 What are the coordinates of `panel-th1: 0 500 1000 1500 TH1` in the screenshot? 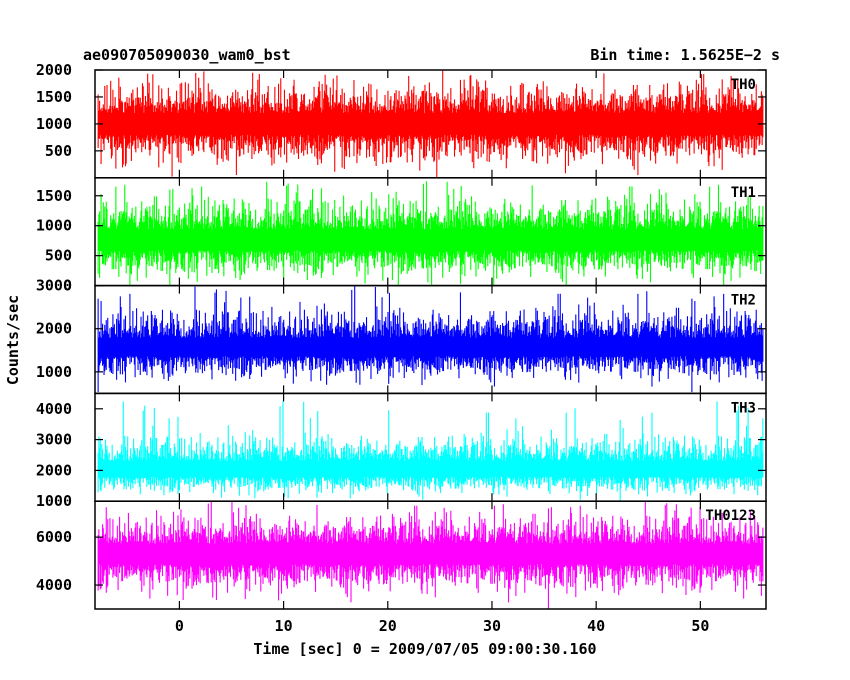 It's located at (401, 236).